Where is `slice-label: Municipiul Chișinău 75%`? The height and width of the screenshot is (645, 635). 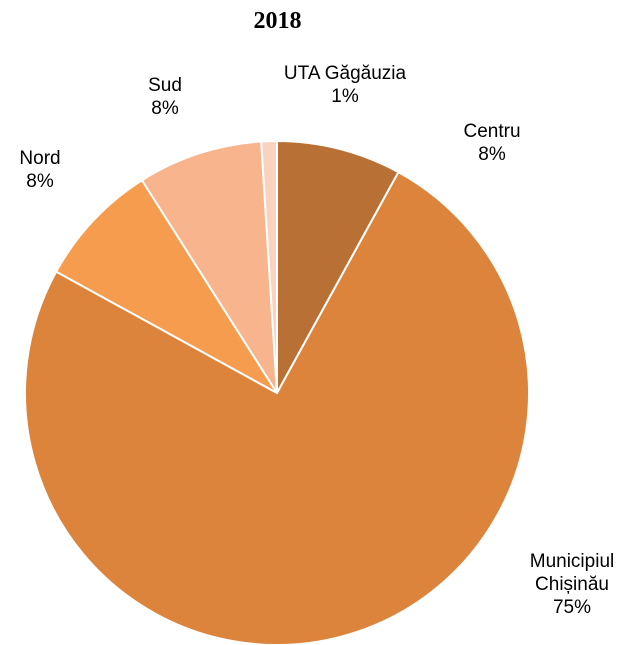
slice-label: Municipiul Chișinău 75% is located at coordinates (572, 584).